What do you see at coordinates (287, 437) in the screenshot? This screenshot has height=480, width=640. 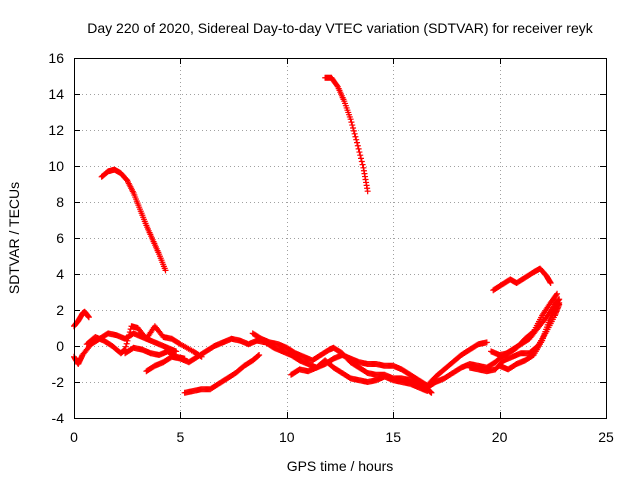 I see `x-tick-label: 10` at bounding box center [287, 437].